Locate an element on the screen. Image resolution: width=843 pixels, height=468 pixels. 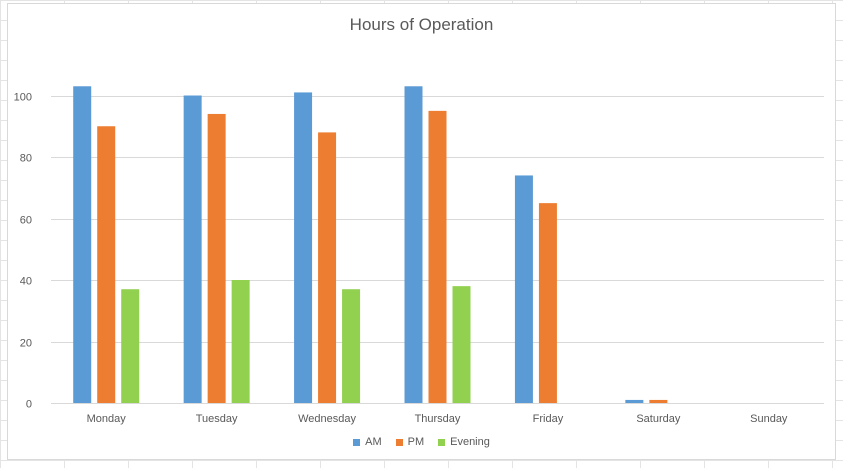
bar-am-saturday is located at coordinates (634, 401).